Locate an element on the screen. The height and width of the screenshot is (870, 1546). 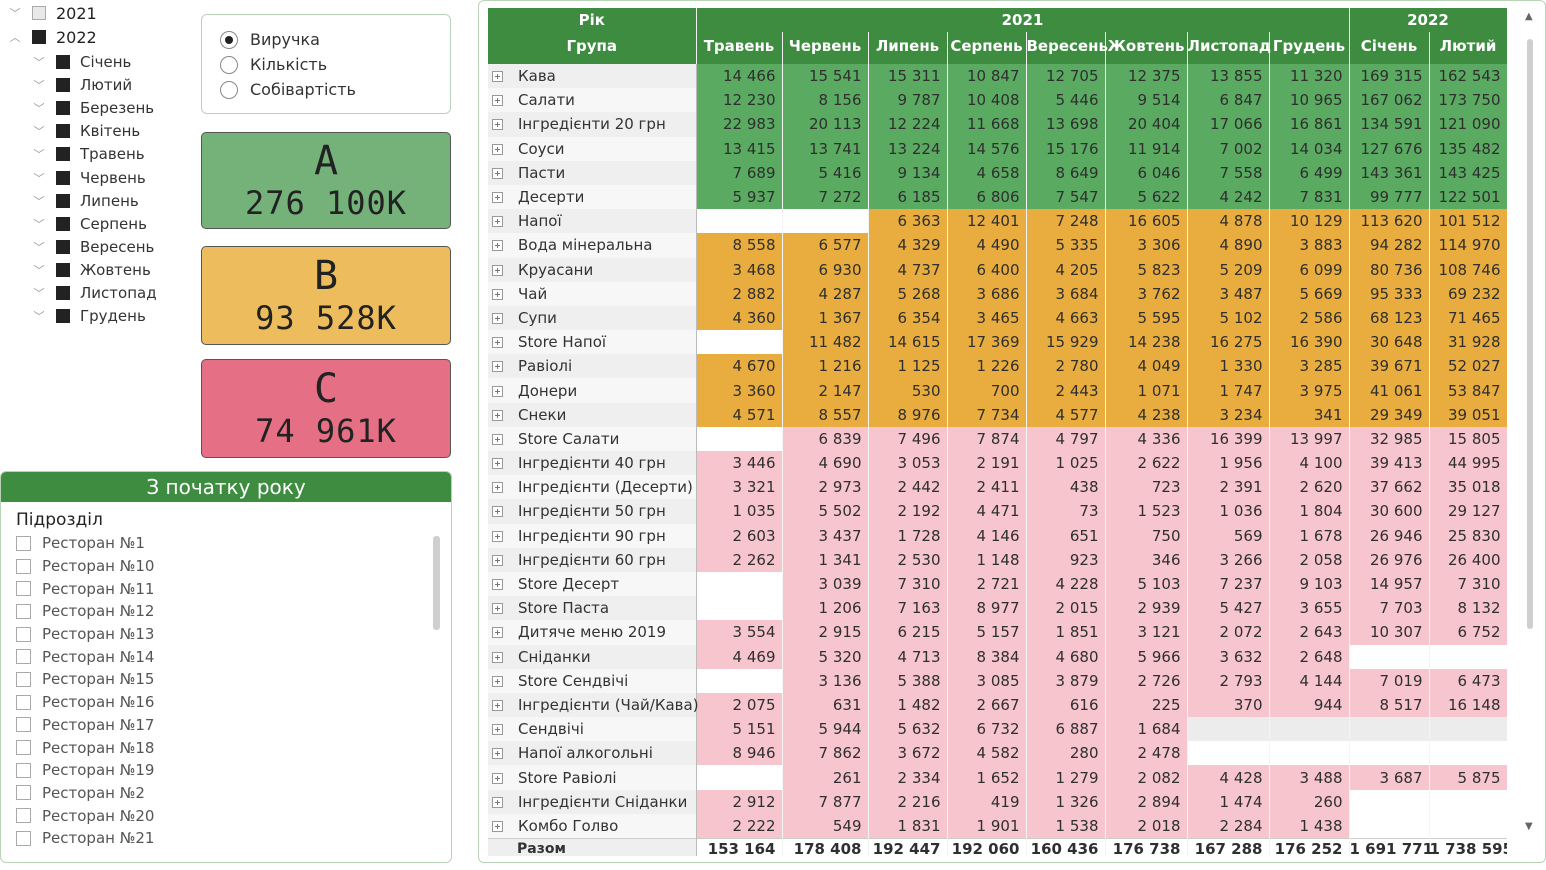
header-month: Грудень is located at coordinates (1309, 48).